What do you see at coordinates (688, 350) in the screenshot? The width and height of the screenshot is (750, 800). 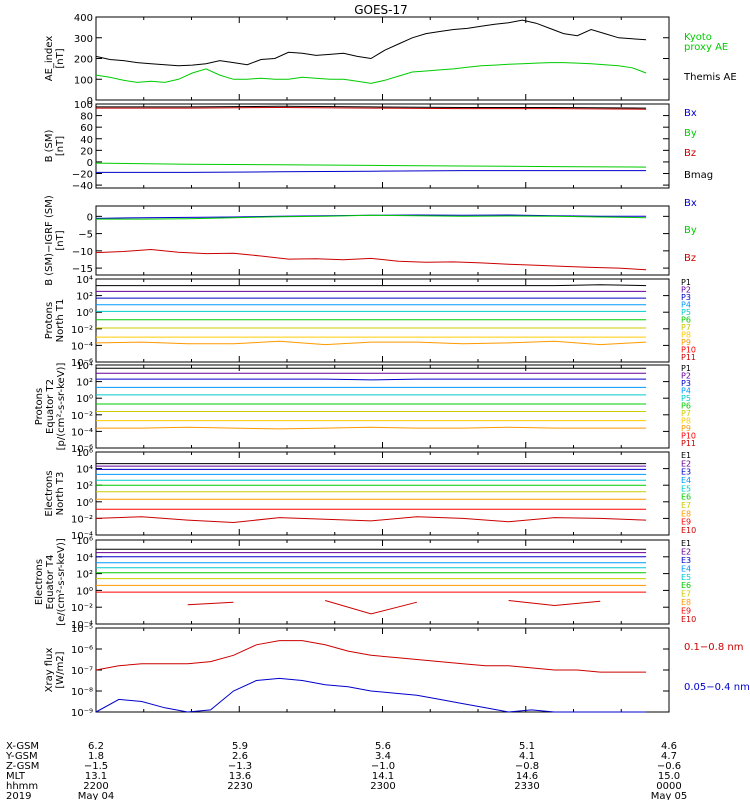 I see `legend-entry: P10` at bounding box center [688, 350].